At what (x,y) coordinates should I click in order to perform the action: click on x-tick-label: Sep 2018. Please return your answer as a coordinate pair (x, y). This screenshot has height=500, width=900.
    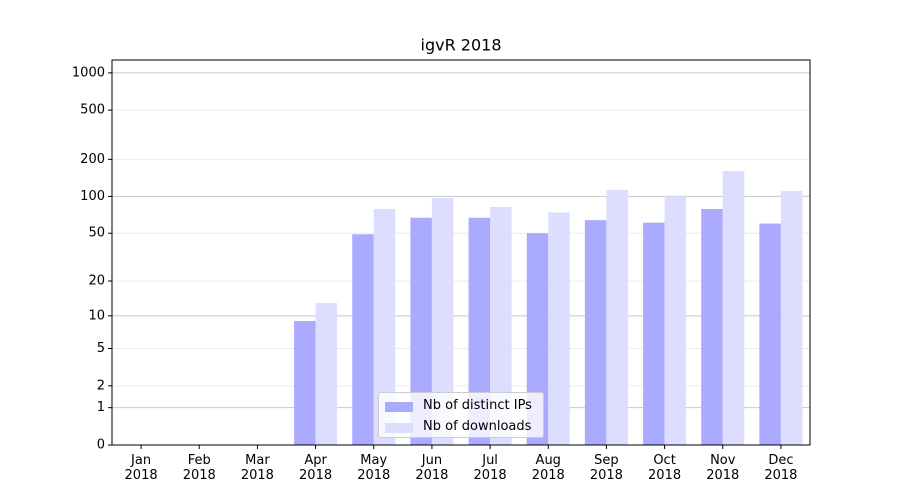
    Looking at the image, I should click on (606, 468).